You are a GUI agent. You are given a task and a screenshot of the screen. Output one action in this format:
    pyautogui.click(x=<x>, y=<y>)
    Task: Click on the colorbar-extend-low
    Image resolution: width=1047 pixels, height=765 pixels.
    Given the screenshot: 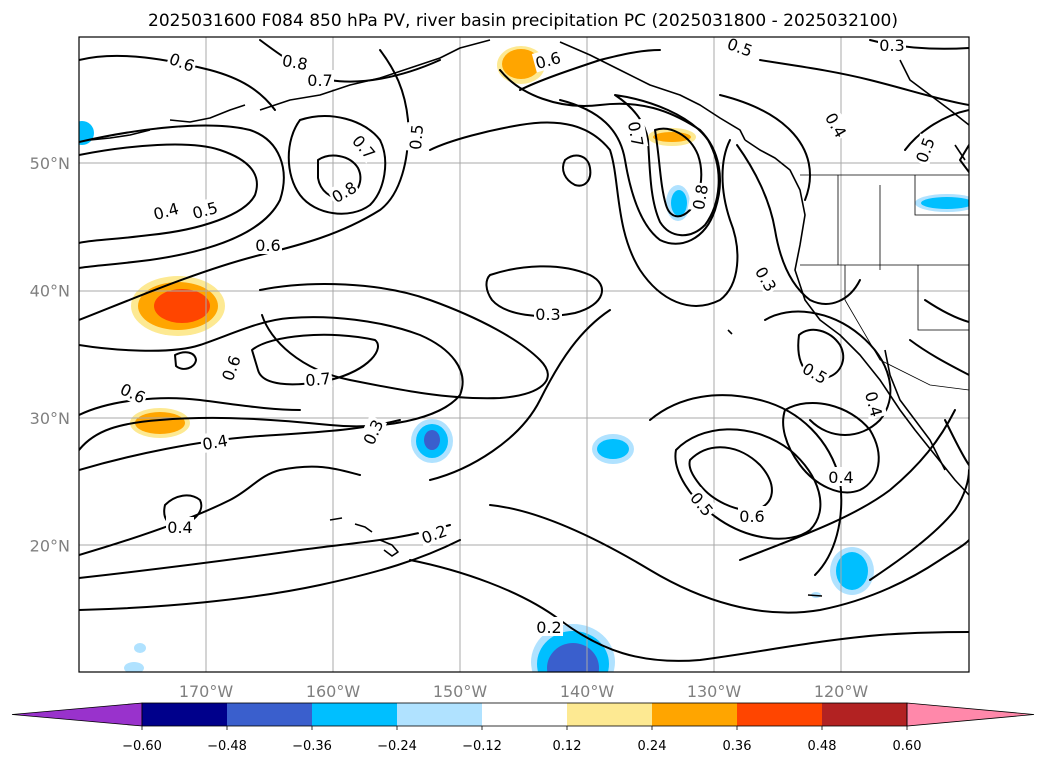 What is the action you would take?
    pyautogui.click(x=77, y=714)
    